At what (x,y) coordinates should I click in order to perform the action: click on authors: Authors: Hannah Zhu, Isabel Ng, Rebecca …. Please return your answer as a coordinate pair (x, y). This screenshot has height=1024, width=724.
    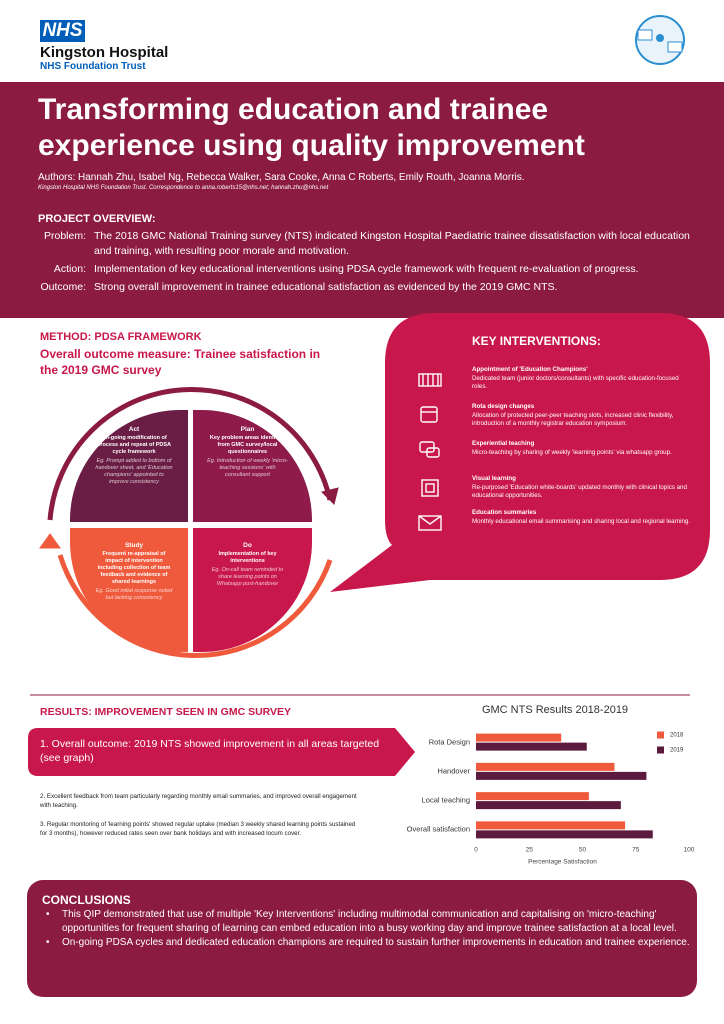
    Looking at the image, I should click on (281, 177).